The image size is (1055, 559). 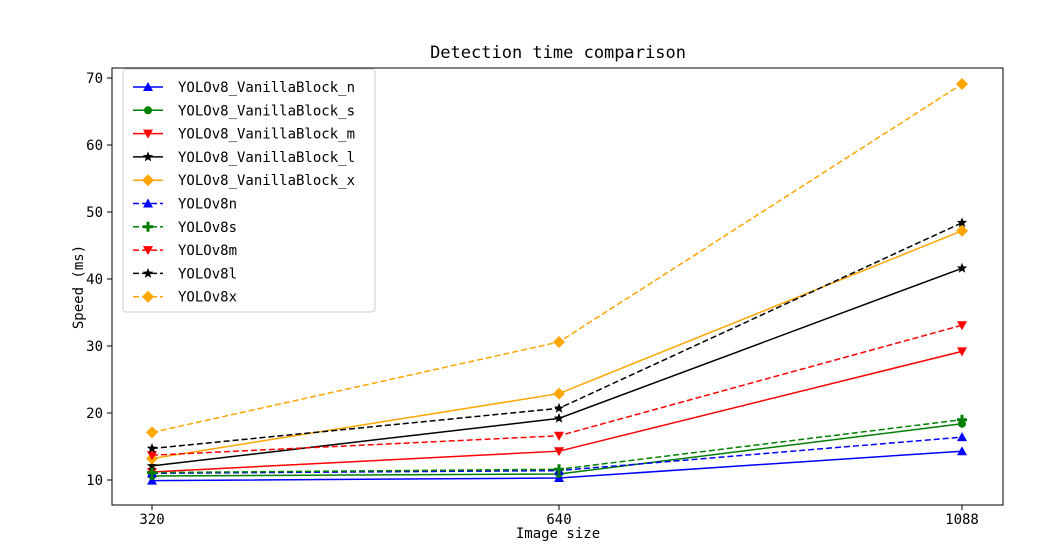 I want to click on legend-entry: YOLOv8_VanillaBlock_n, so click(x=244, y=88).